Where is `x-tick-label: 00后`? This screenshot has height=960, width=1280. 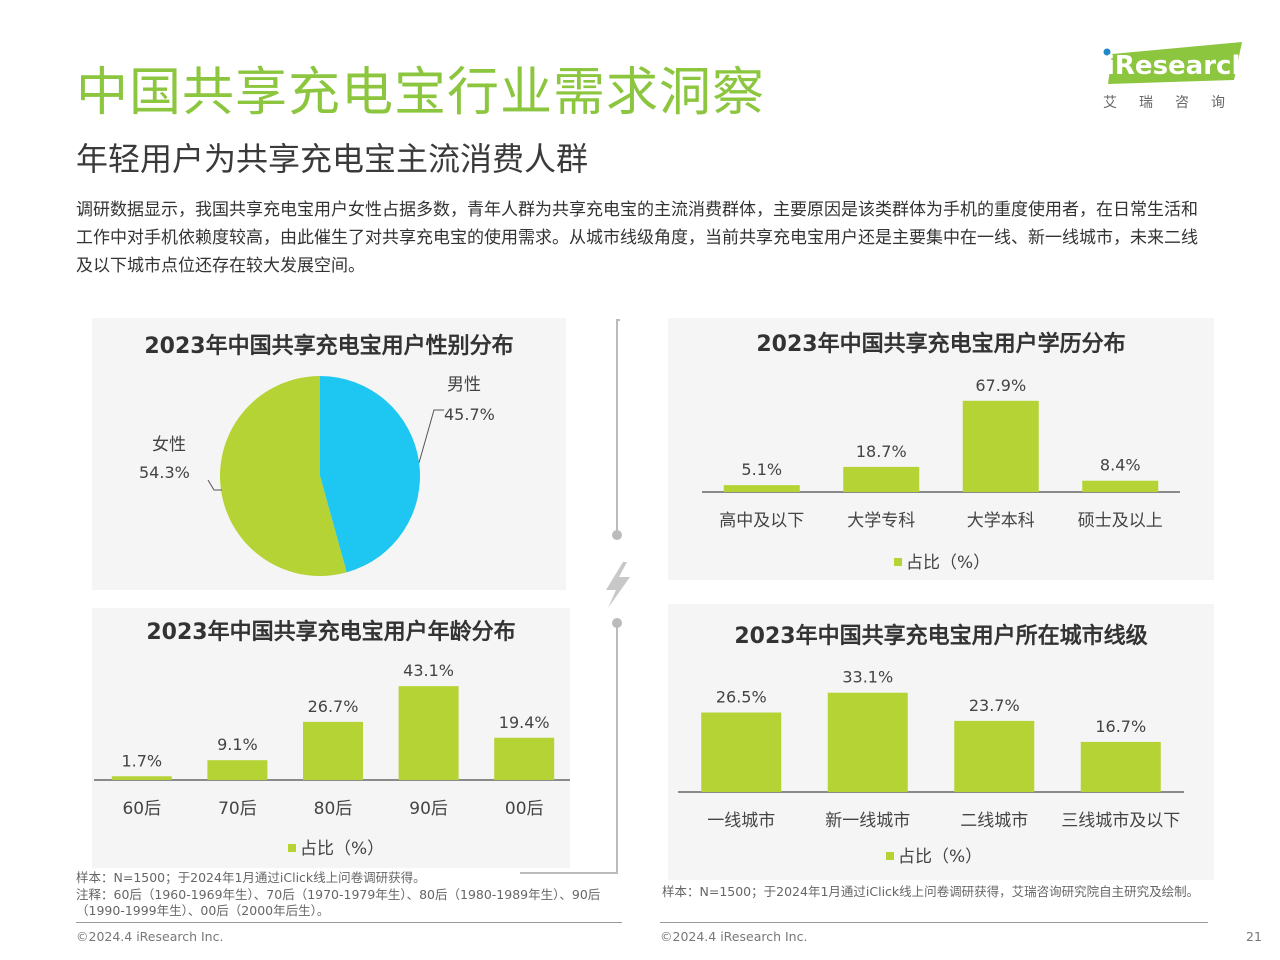
x-tick-label: 00后 is located at coordinates (524, 809).